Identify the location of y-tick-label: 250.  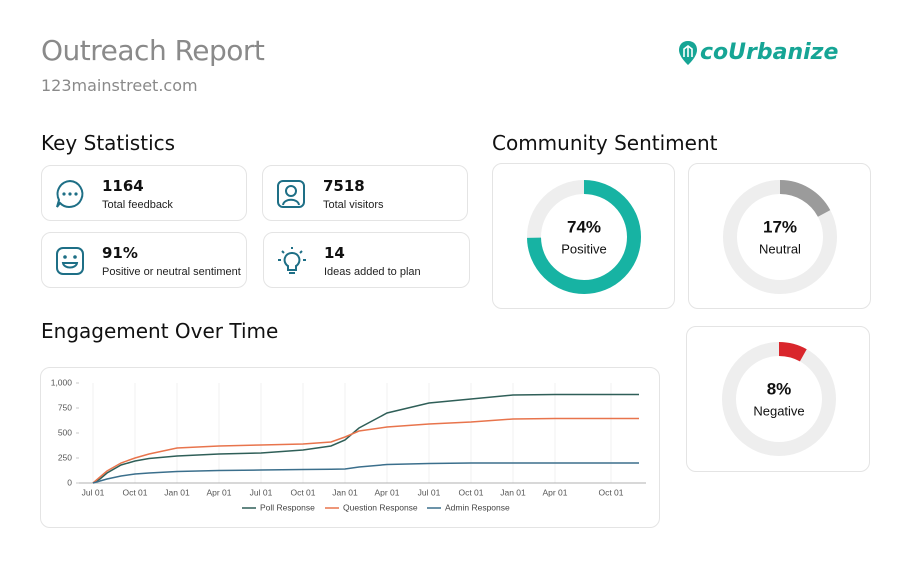
(65, 457).